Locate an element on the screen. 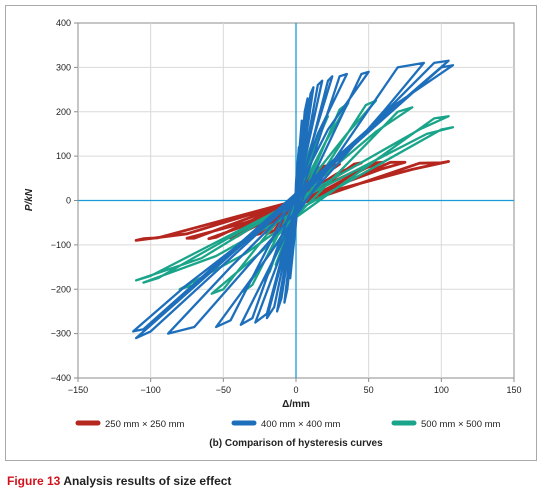 The height and width of the screenshot is (500, 544). y-tick-label: −400 is located at coordinates (61, 378).